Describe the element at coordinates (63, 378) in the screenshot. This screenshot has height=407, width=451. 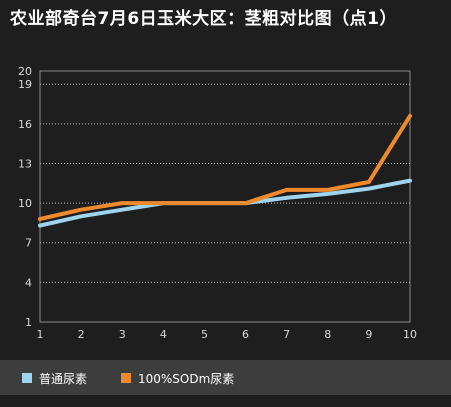
I see `legend-label-series-1: 普通尿素` at that location.